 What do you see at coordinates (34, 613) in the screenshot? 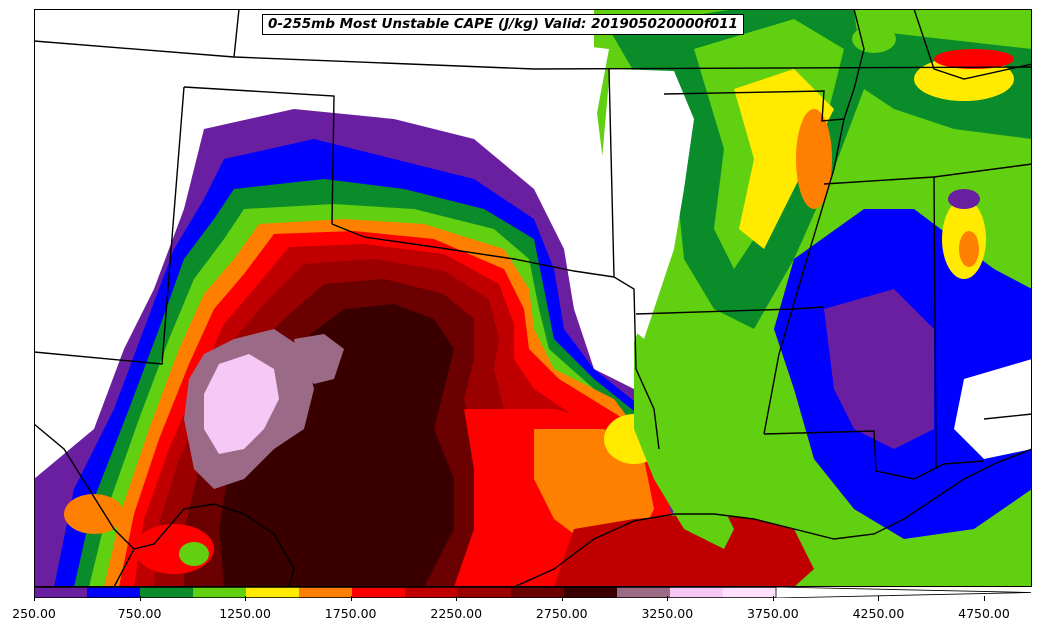
I see `colorbar-tick-label: 250.00` at bounding box center [34, 613].